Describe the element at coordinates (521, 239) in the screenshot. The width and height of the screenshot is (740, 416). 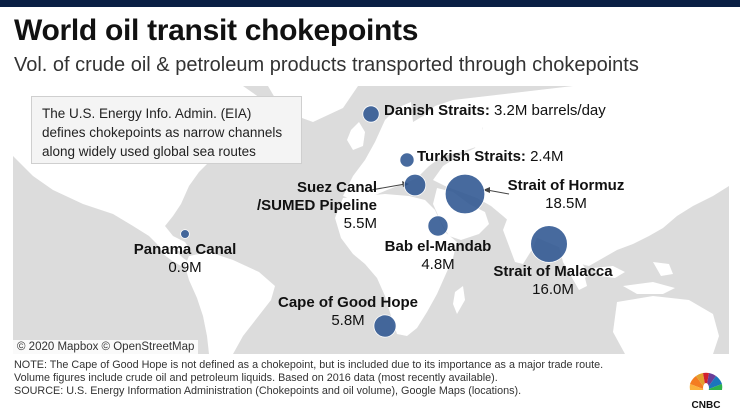
I see `land-india` at that location.